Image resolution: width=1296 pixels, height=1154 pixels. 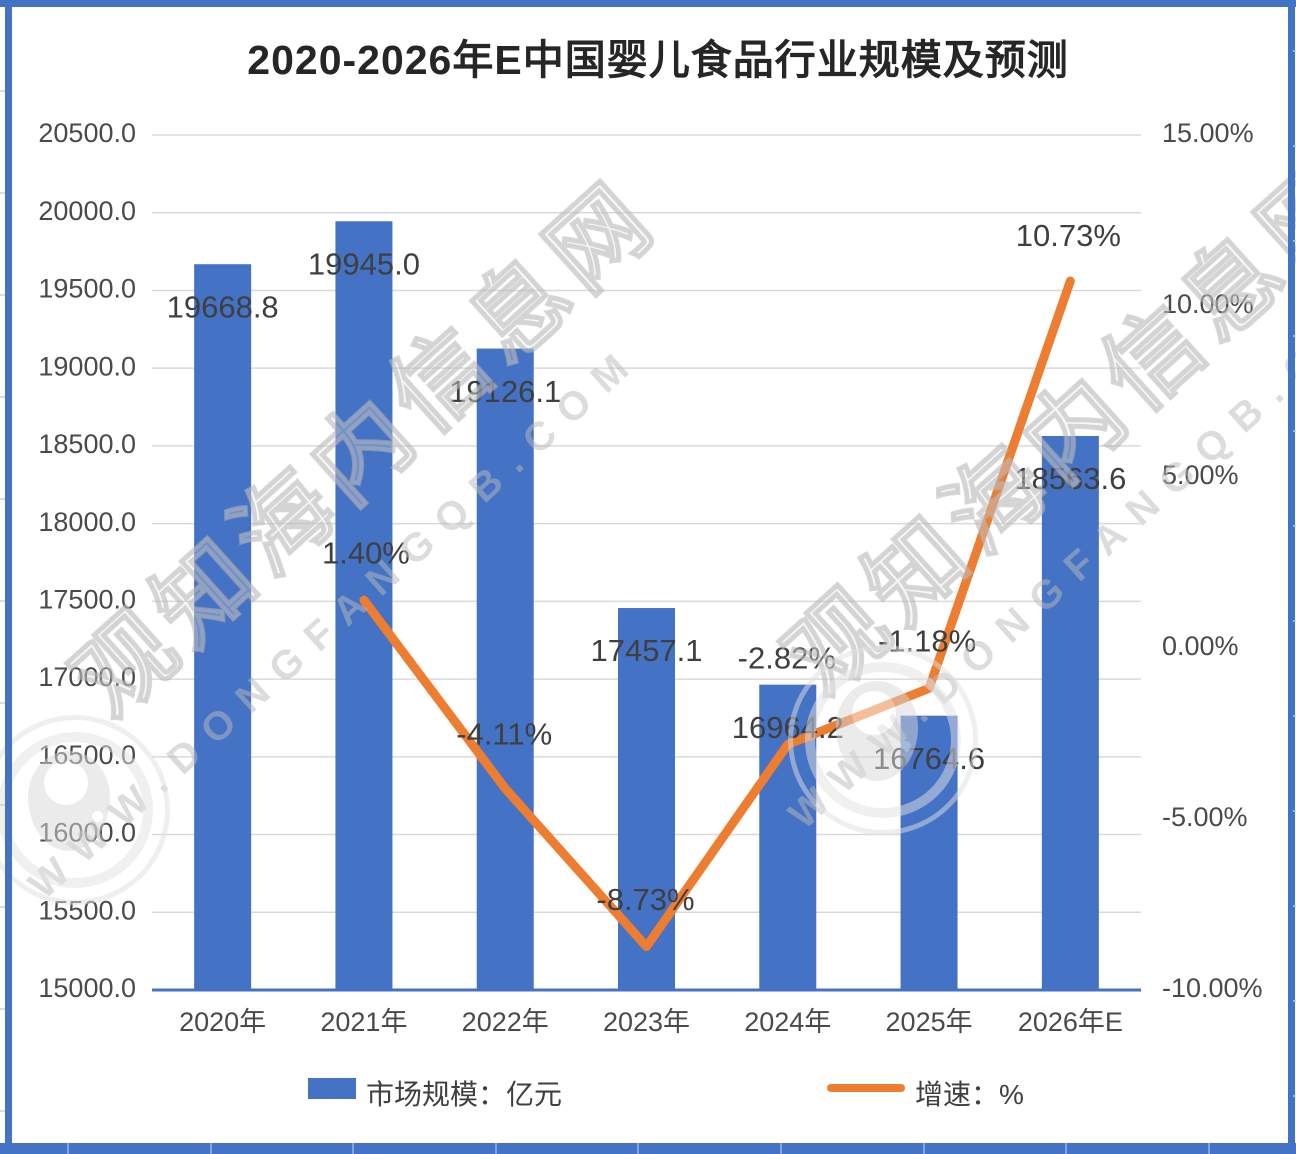 What do you see at coordinates (648, 1148) in the screenshot?
I see `window-bottom-strip` at bounding box center [648, 1148].